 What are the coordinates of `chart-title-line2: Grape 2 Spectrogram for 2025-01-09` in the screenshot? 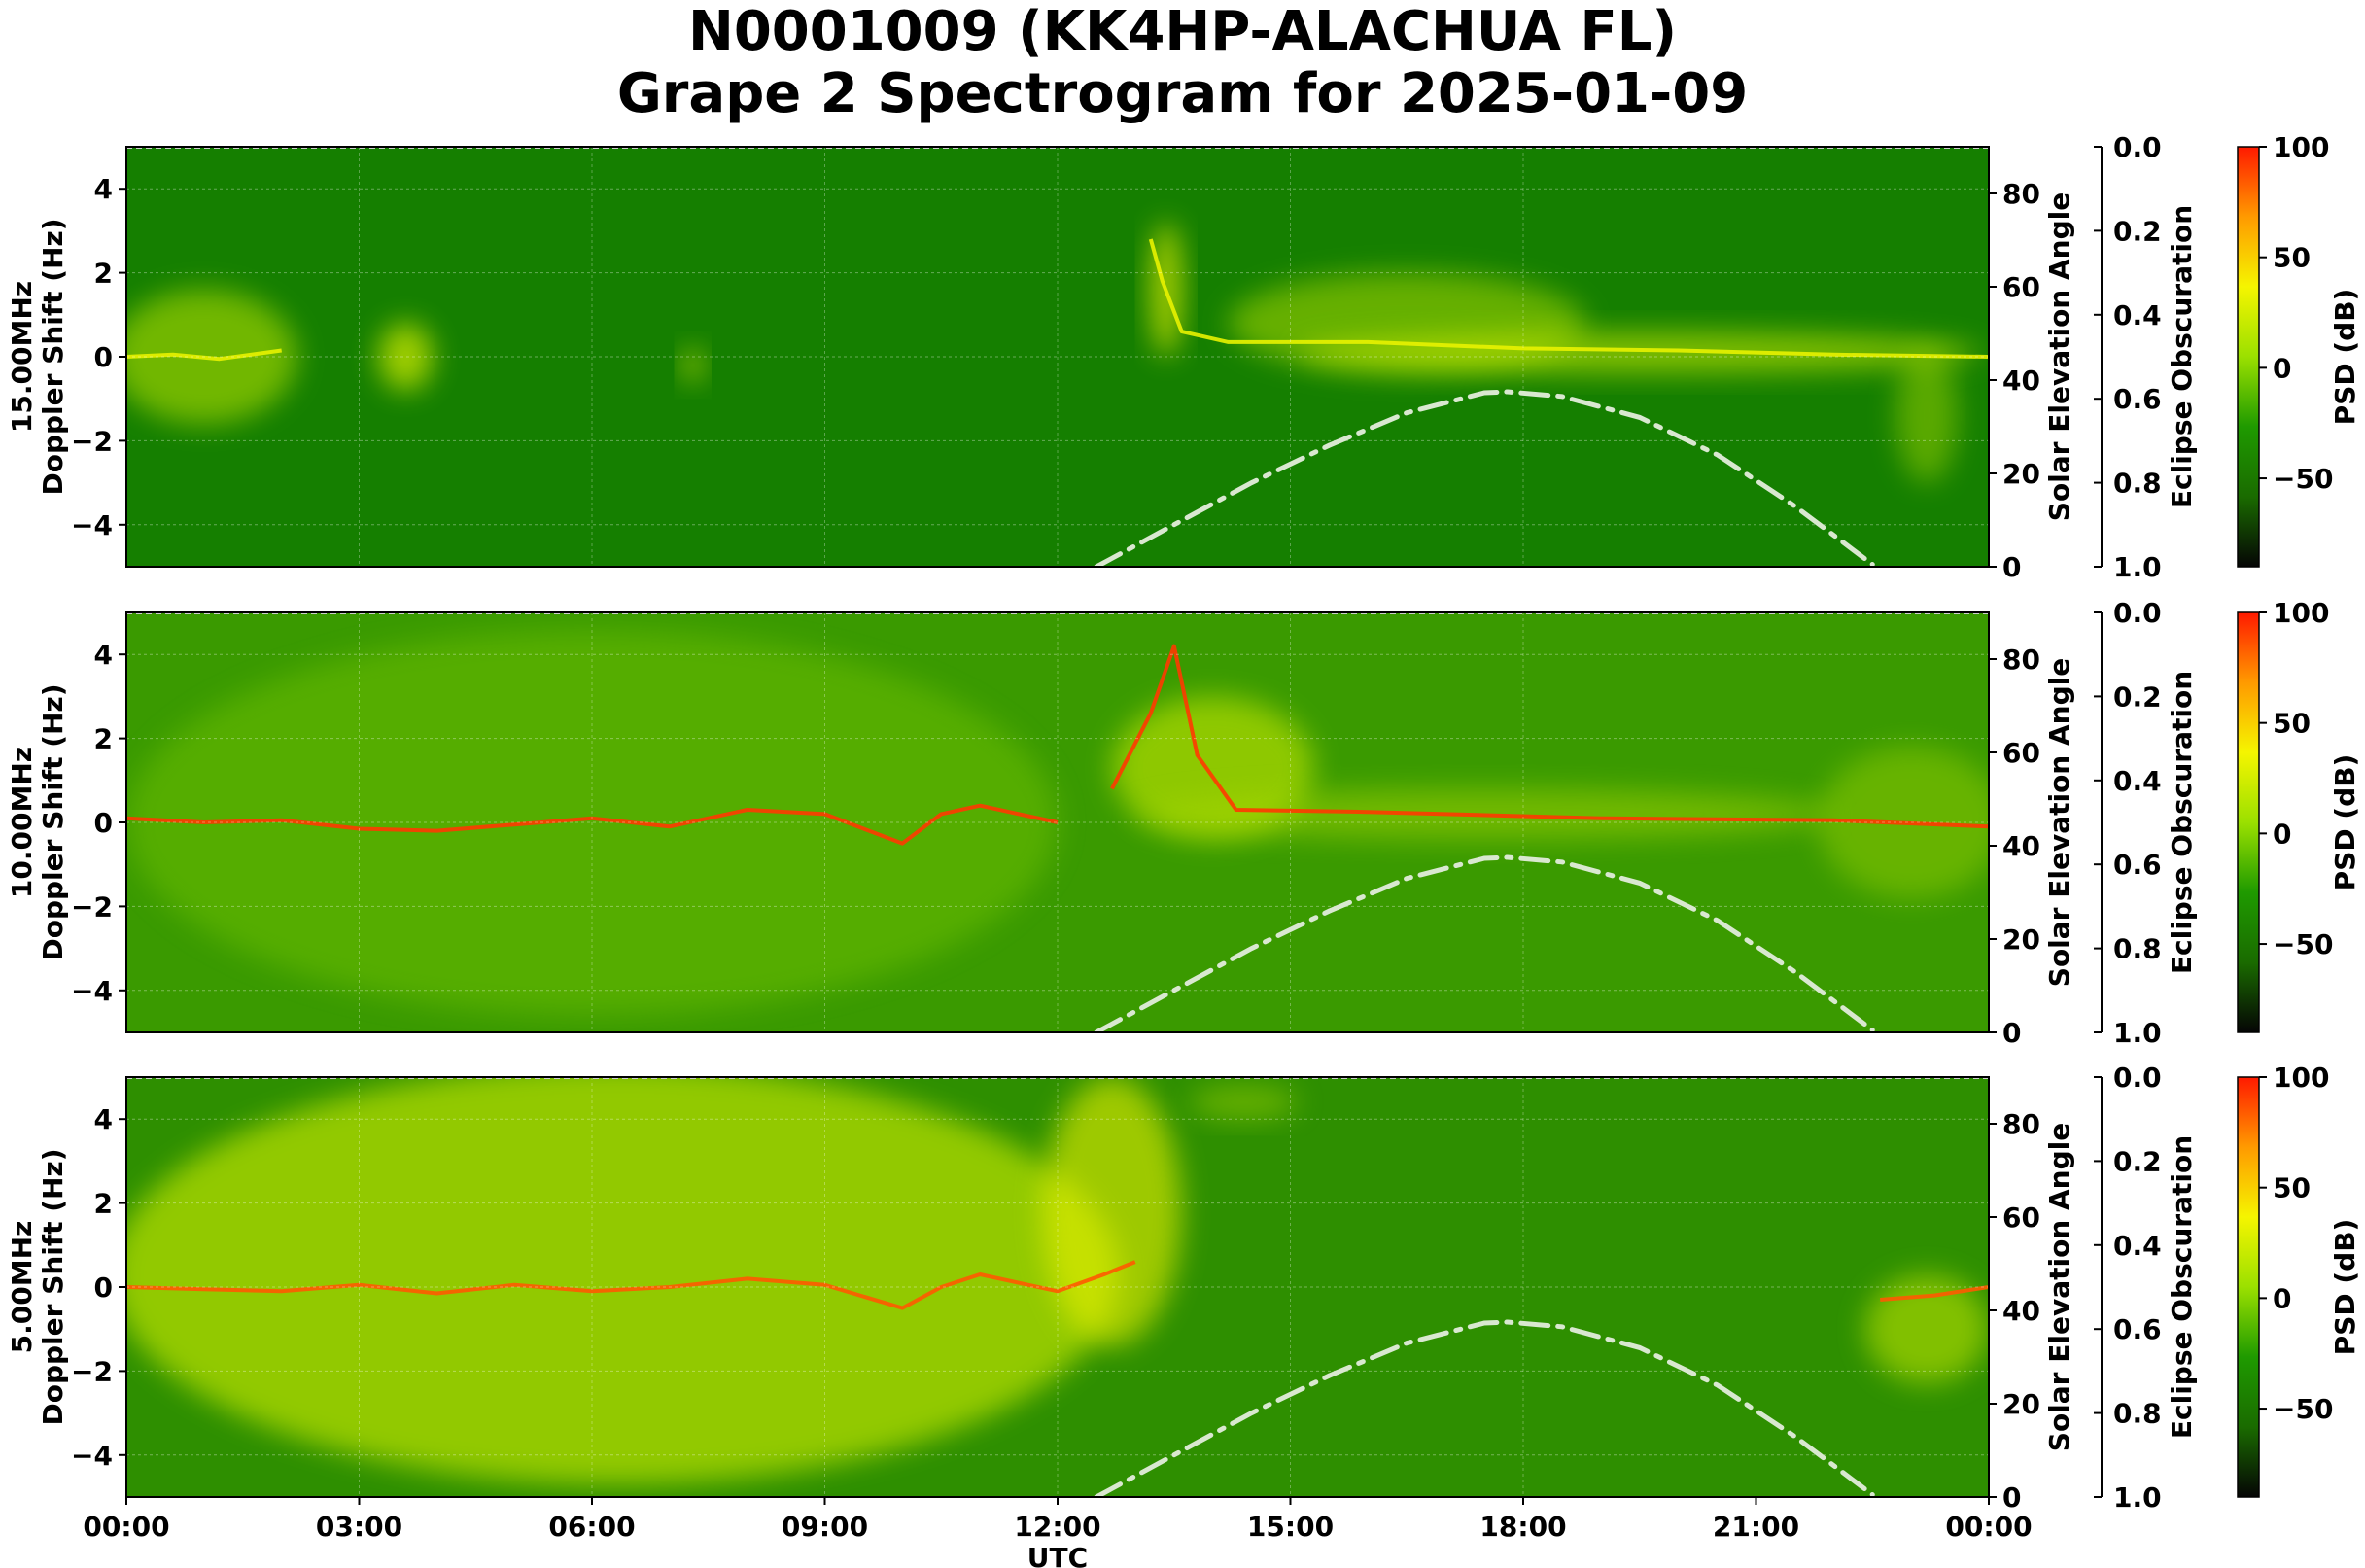 It's located at (1182, 93).